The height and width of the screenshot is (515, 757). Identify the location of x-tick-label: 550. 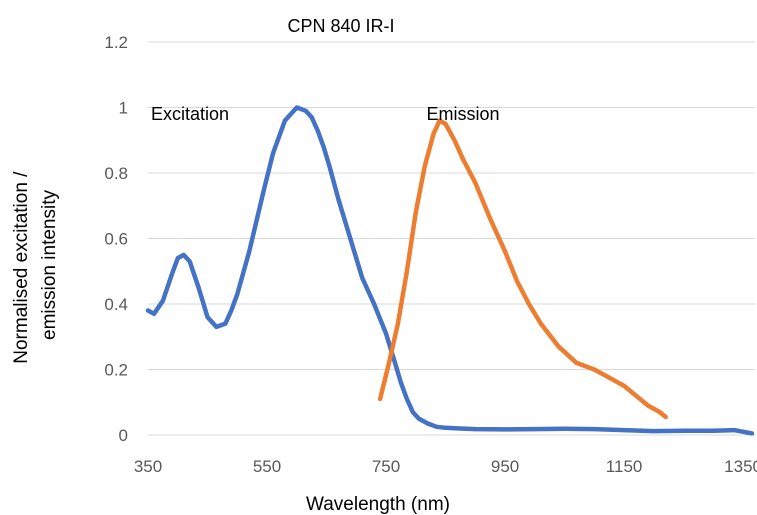
(267, 466).